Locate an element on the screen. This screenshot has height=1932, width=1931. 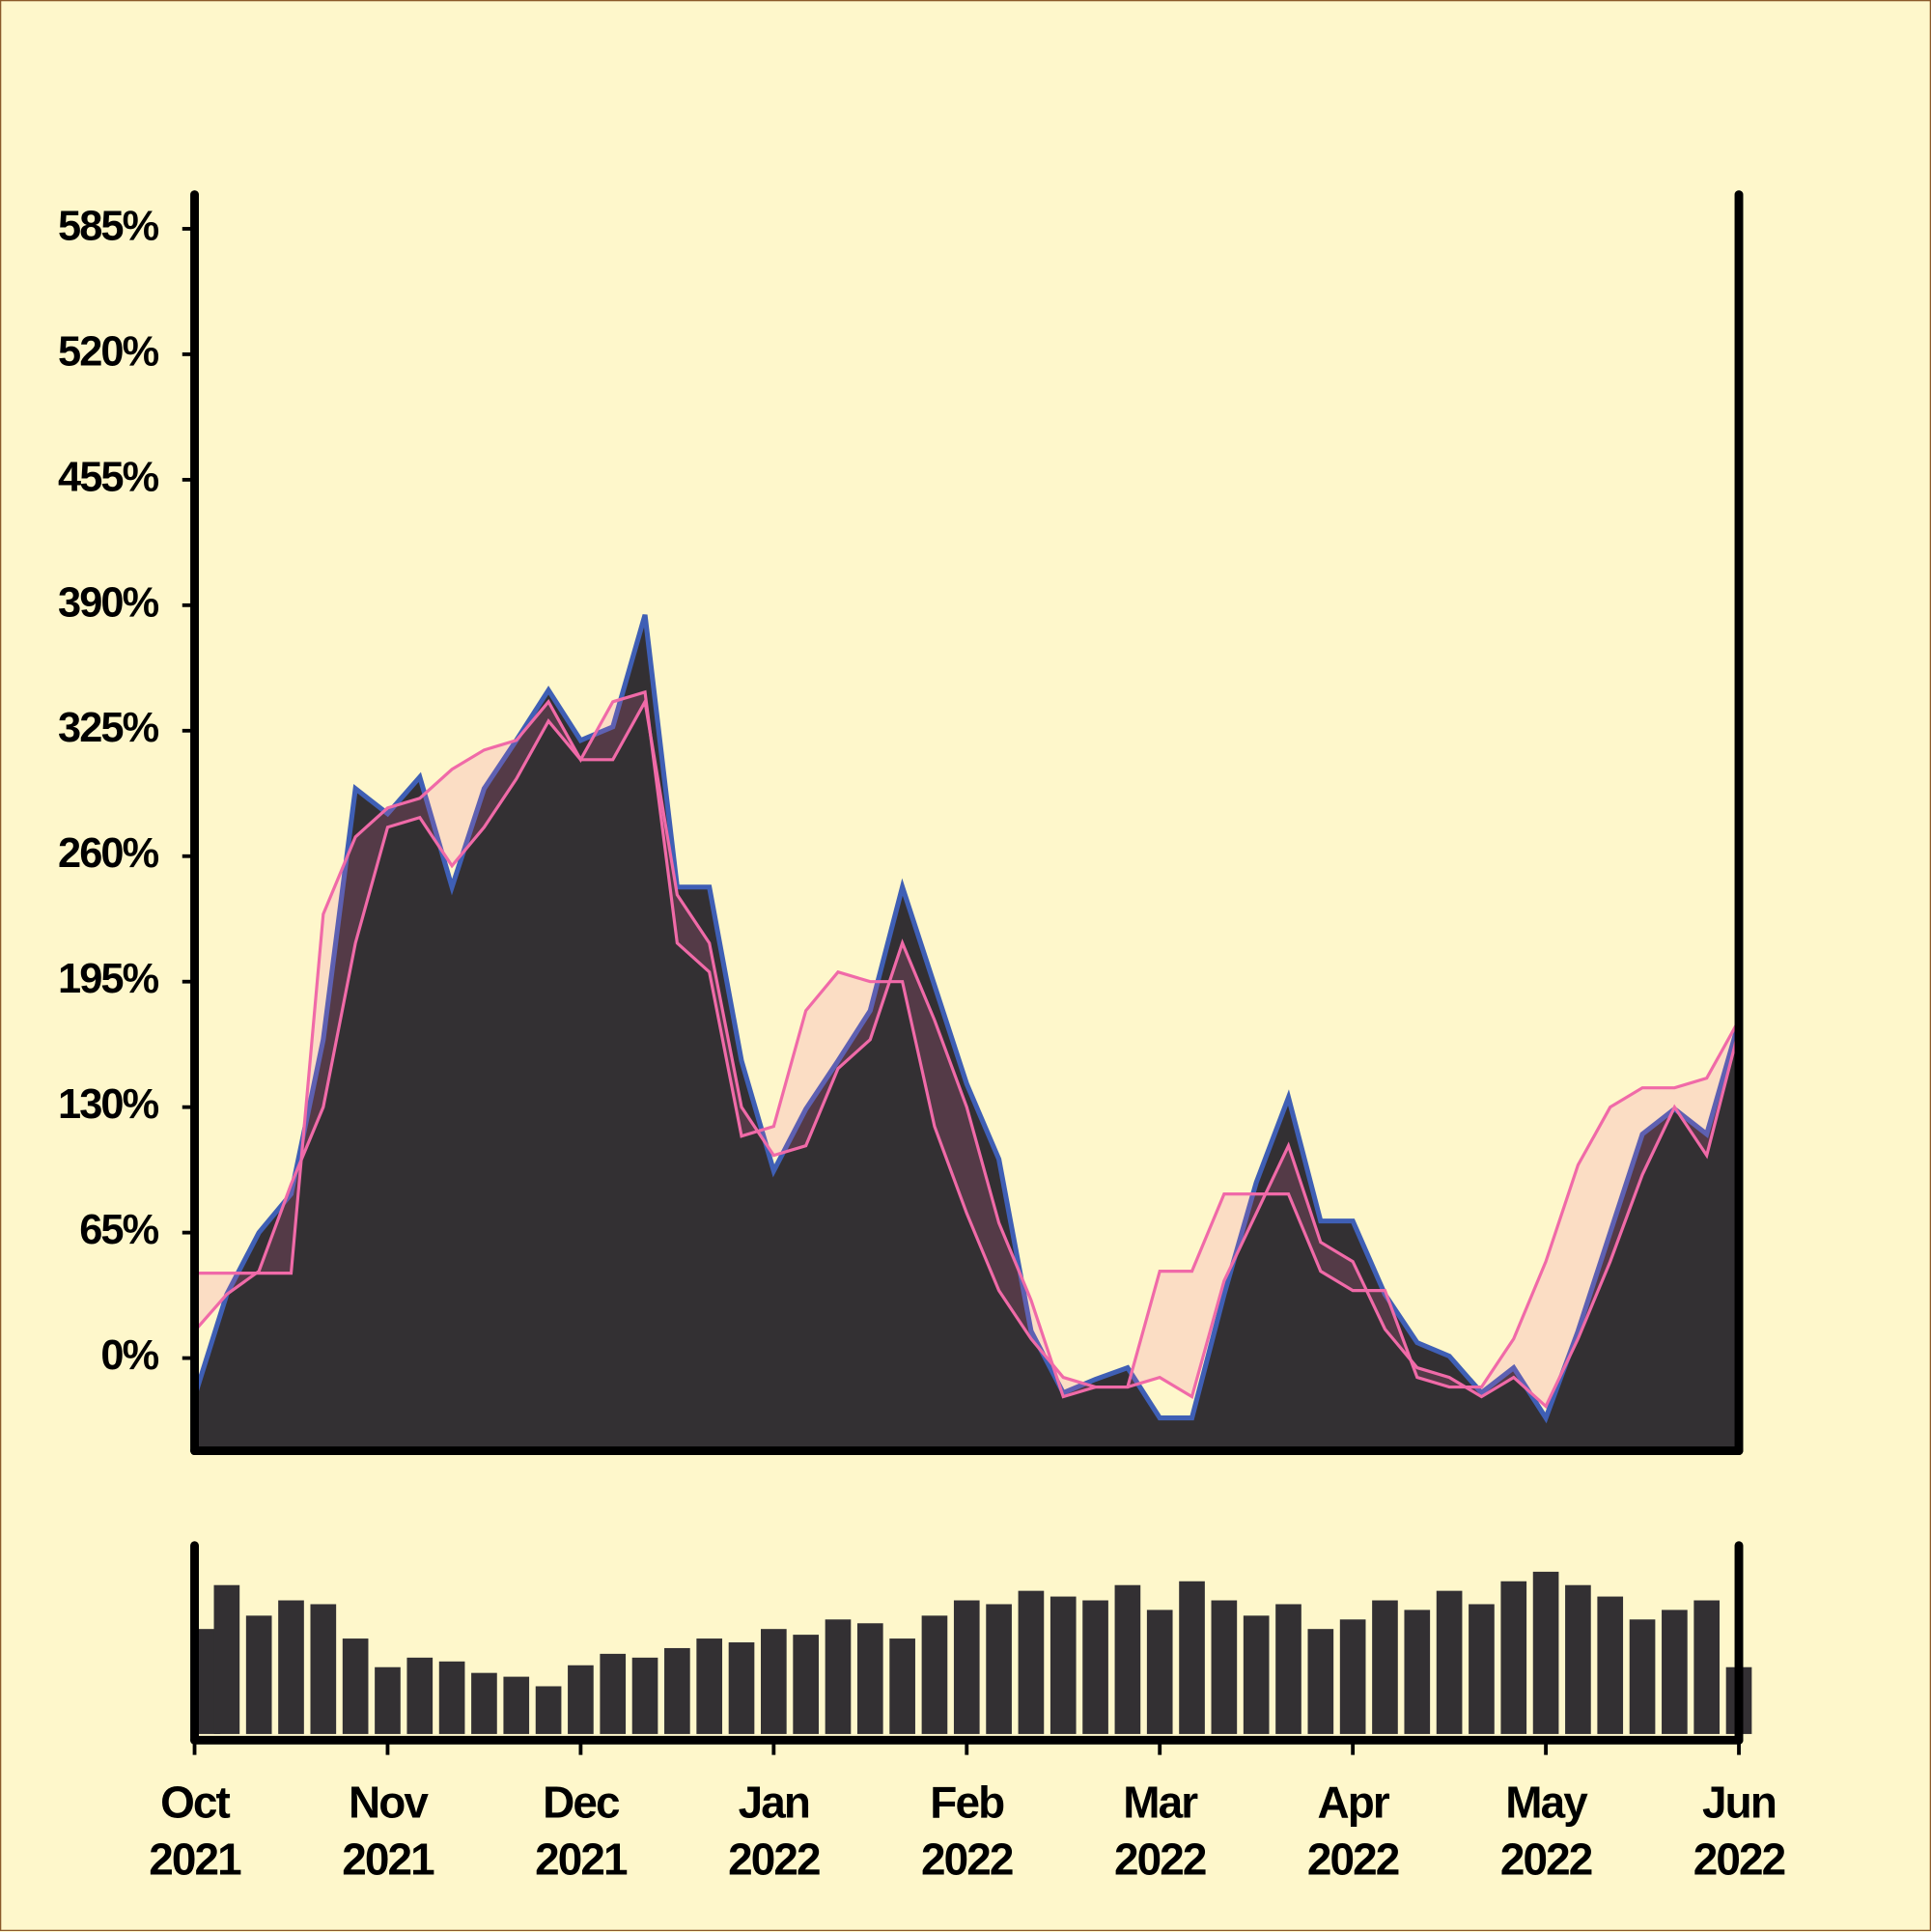
y-tick-label: 0% is located at coordinates (129, 1356).